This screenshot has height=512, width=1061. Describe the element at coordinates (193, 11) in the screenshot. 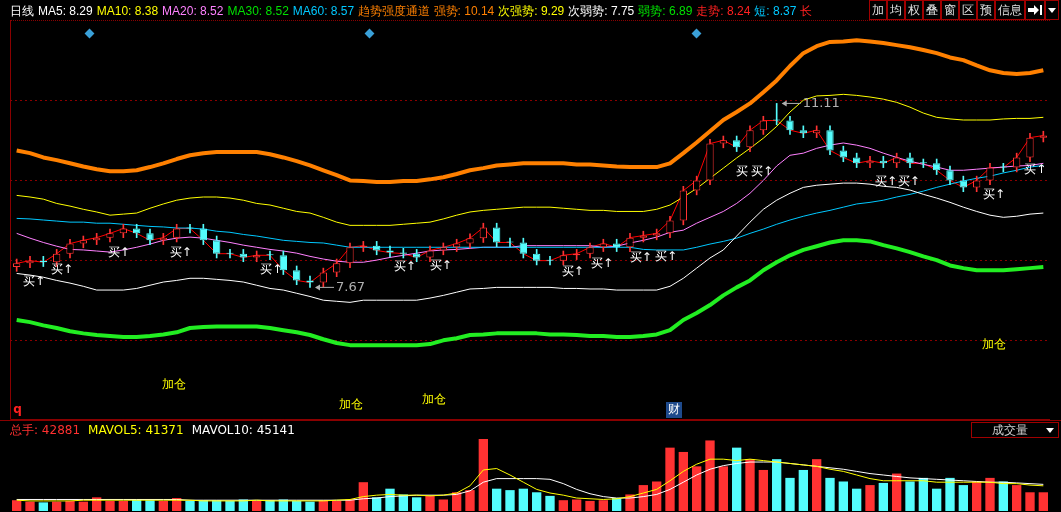

I see `text: MA20: 8.52` at that location.